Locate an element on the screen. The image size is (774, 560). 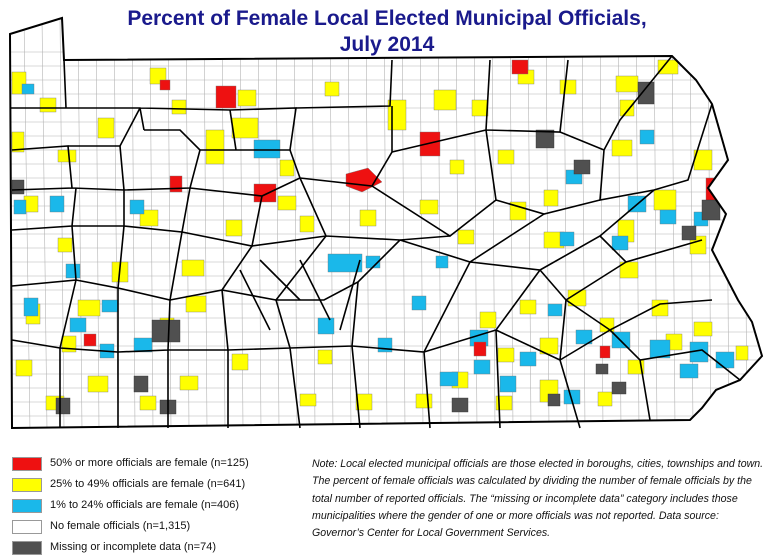
legend-label: No female officials (n=1,315) is located at coordinates (120, 526).